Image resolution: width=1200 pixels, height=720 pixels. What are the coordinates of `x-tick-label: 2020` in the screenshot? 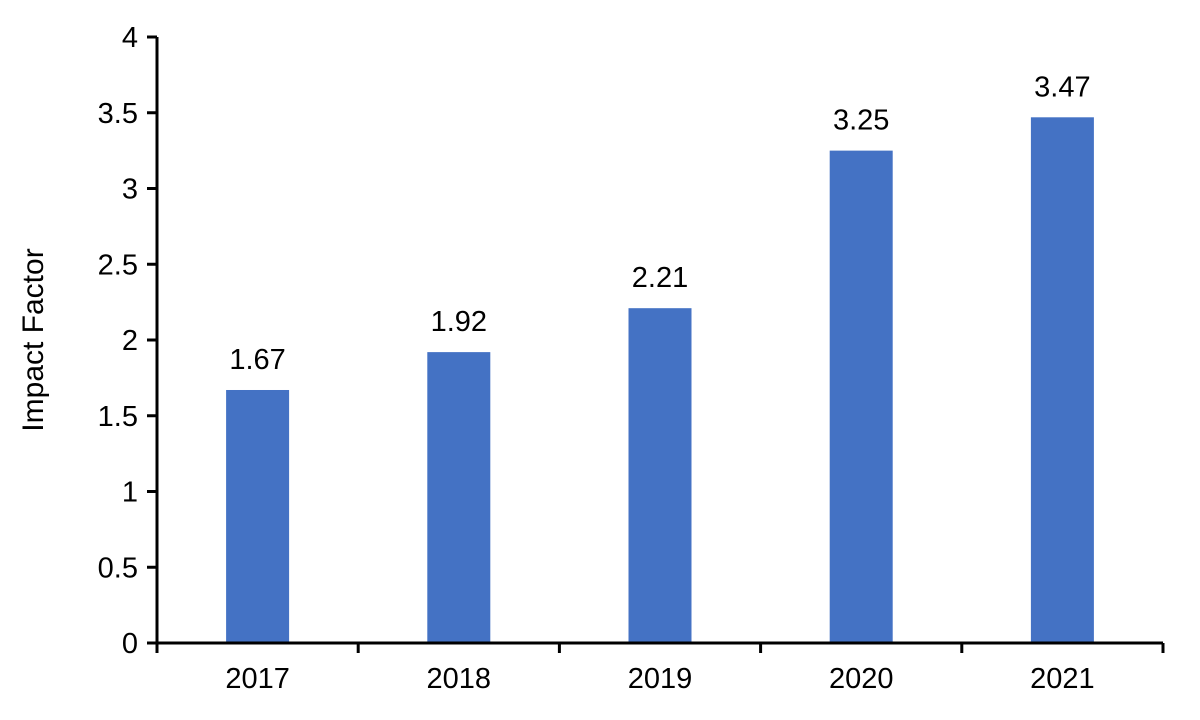 It's located at (861, 679).